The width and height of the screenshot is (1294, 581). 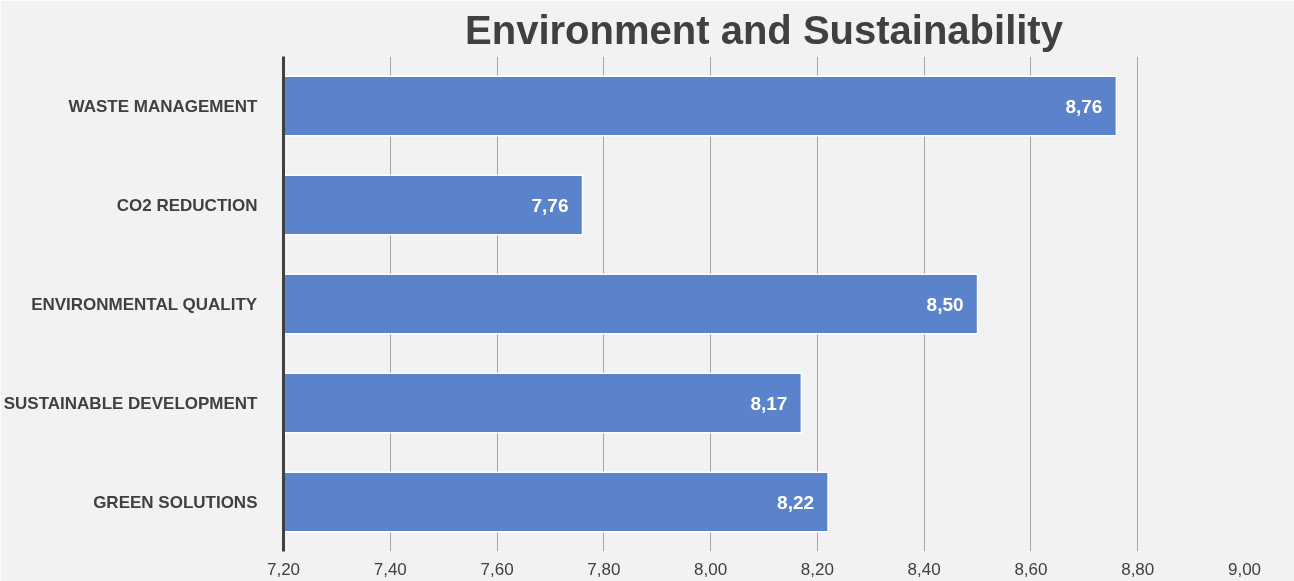 What do you see at coordinates (131, 403) in the screenshot?
I see `y-tick-label: SUSTAINABLE DEVELOPMENT` at bounding box center [131, 403].